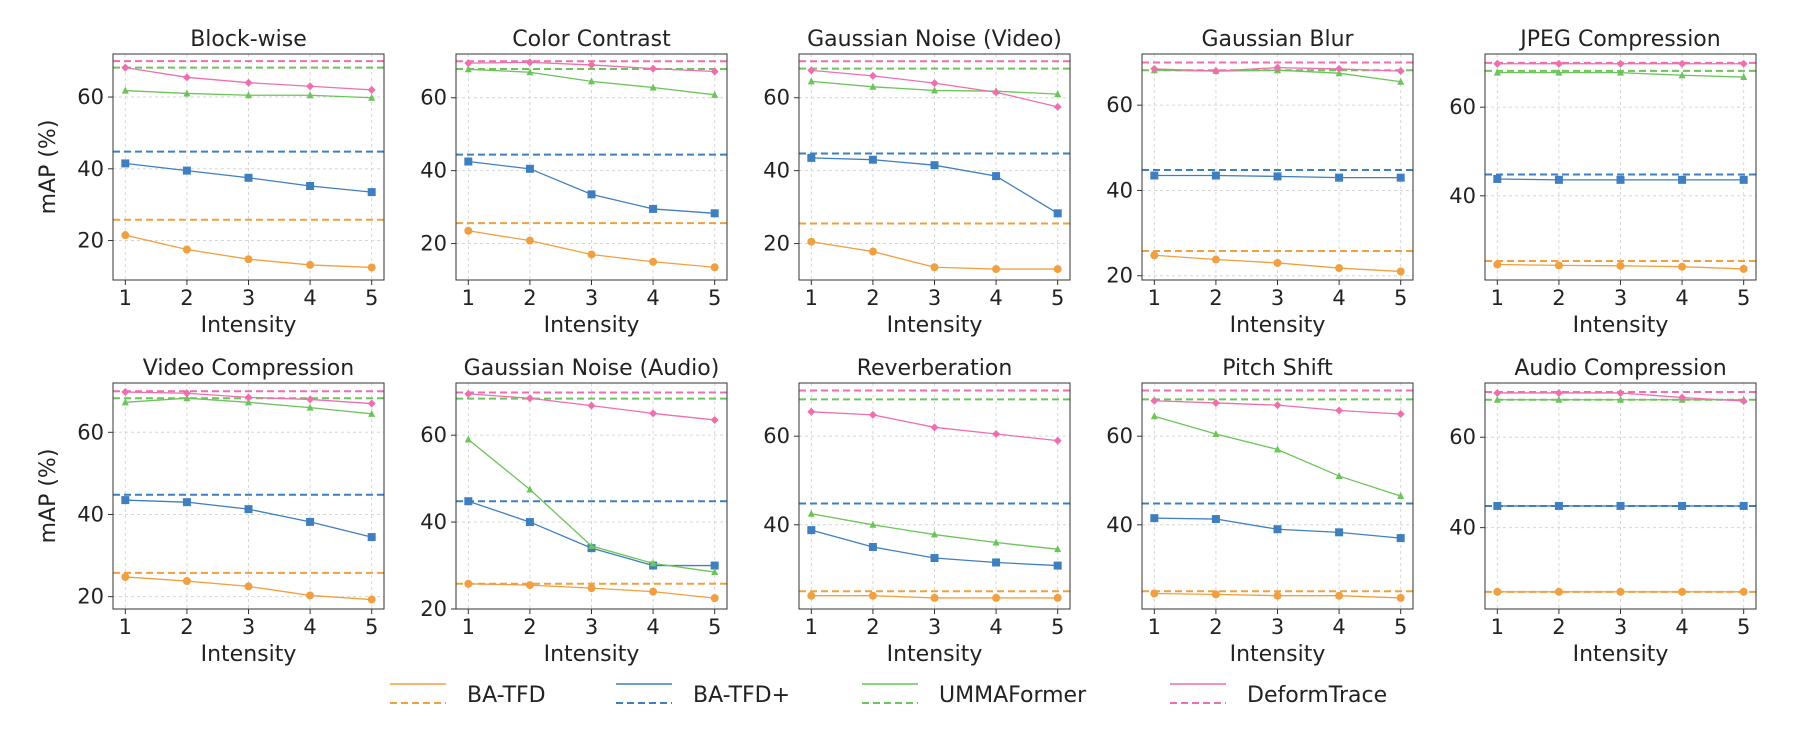  Describe the element at coordinates (741, 695) in the screenshot. I see `legend-label: BA-TFD+` at that location.